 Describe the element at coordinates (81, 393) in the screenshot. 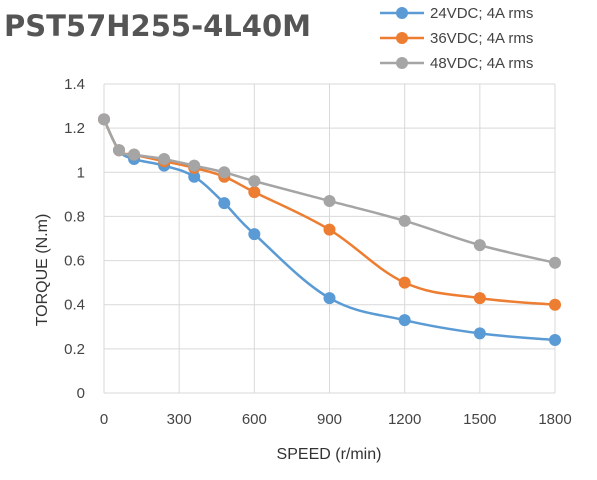

I see `y-tick-label: 0` at that location.